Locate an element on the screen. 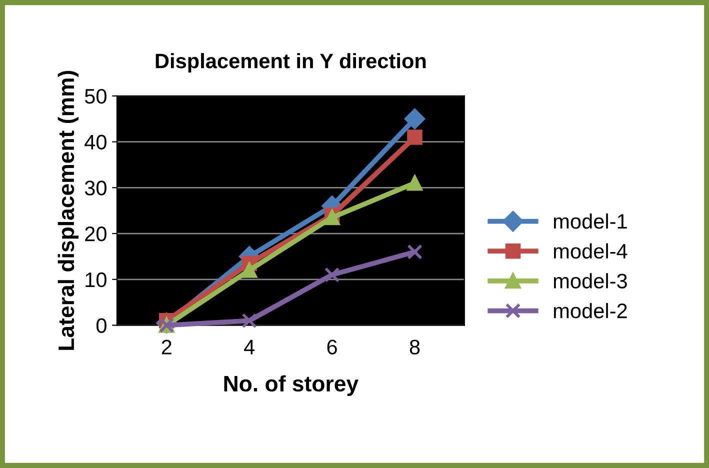 Image resolution: width=709 pixels, height=468 pixels. legend-label: model-4 is located at coordinates (591, 251).